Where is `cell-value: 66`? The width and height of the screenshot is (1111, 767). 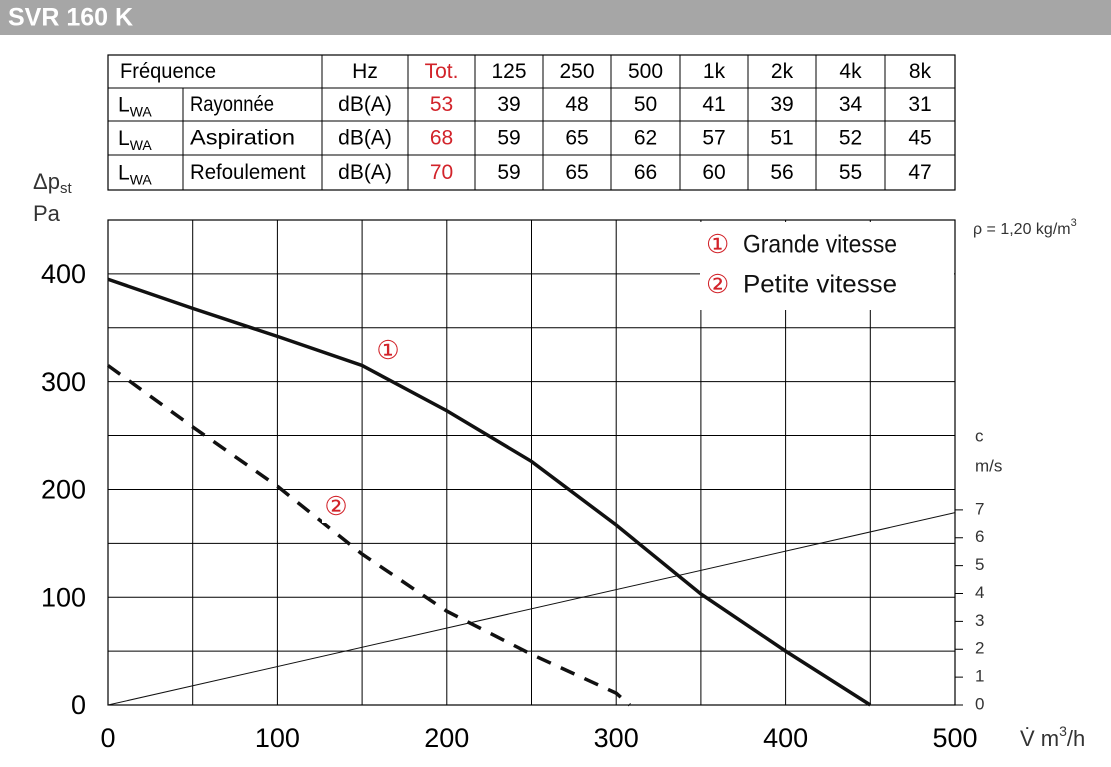 cell-value: 66 is located at coordinates (645, 172).